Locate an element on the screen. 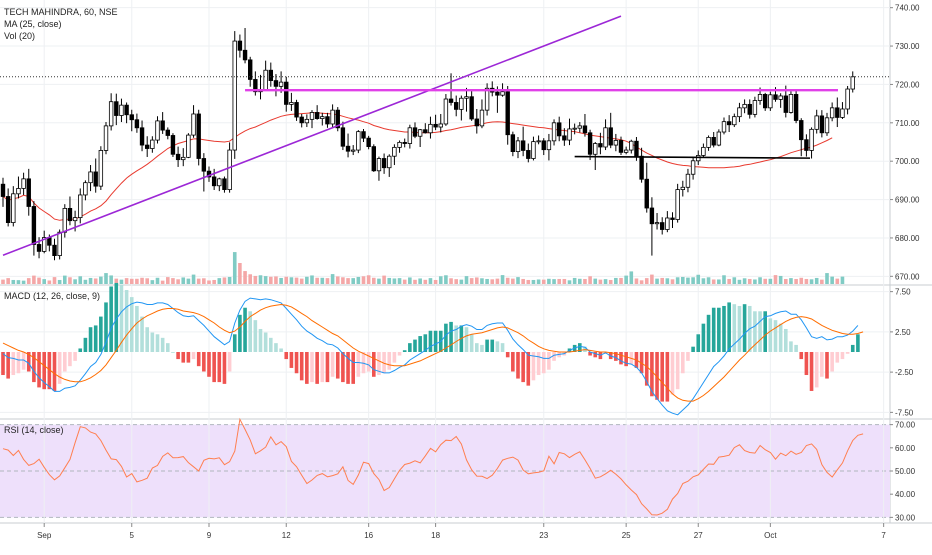 This screenshot has height=555, width=932. macd-legend: MACD (12, 26, close, 9) is located at coordinates (52, 296).